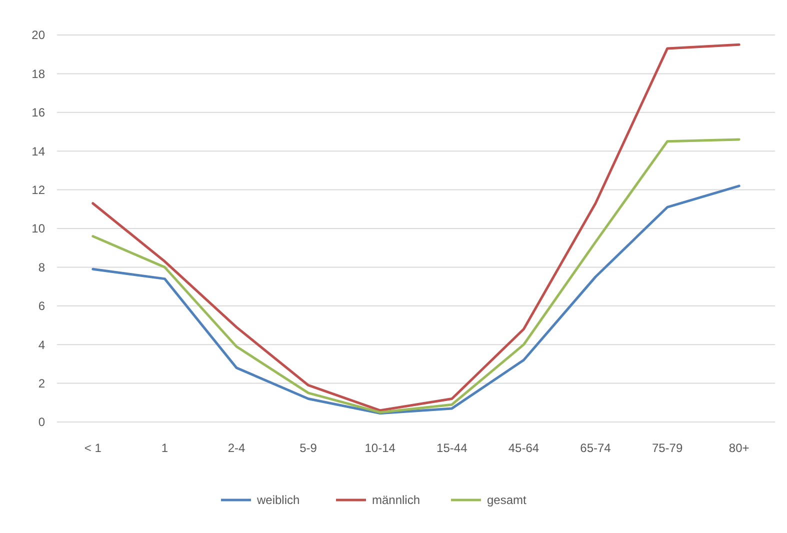 This screenshot has height=533, width=787. Describe the element at coordinates (309, 448) in the screenshot. I see `x-tick-label: 5-9` at that location.